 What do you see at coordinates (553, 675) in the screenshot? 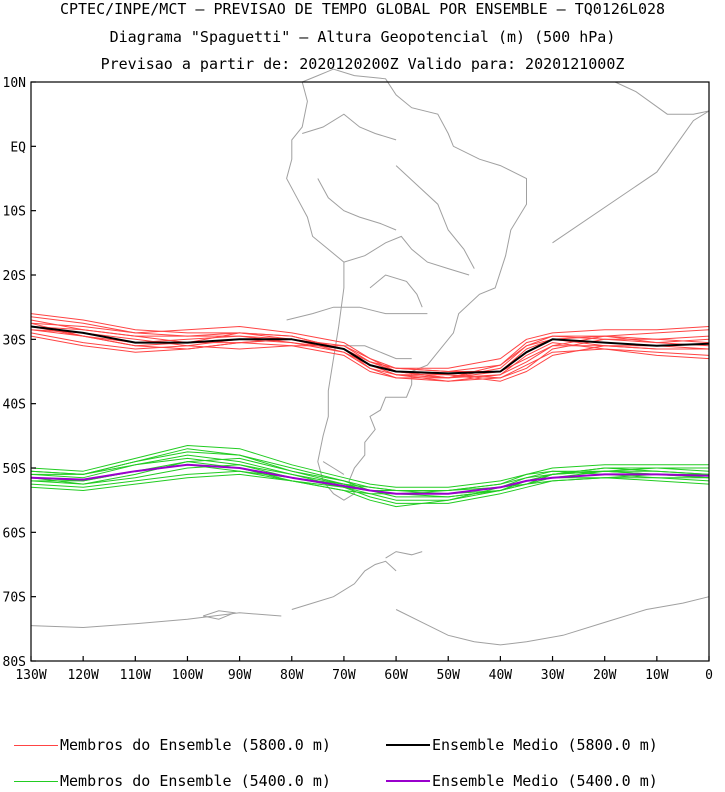
I see `x-tick-label: 30W` at bounding box center [553, 675].